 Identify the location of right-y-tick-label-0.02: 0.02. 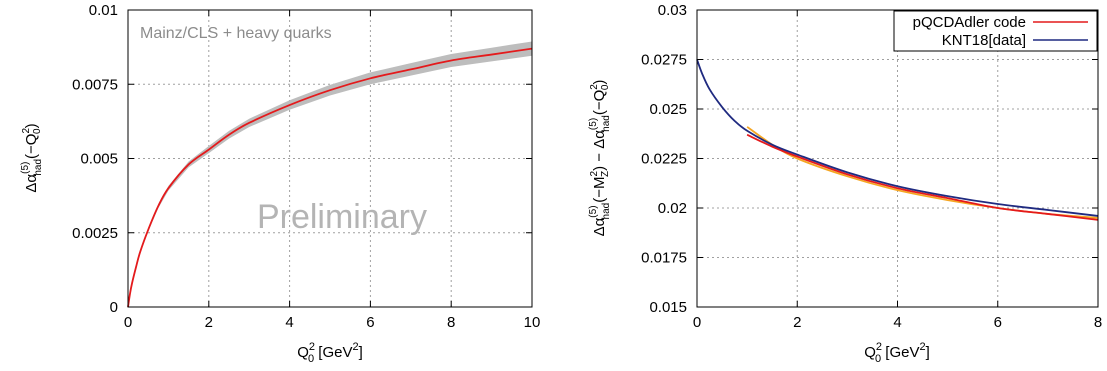
(672, 208).